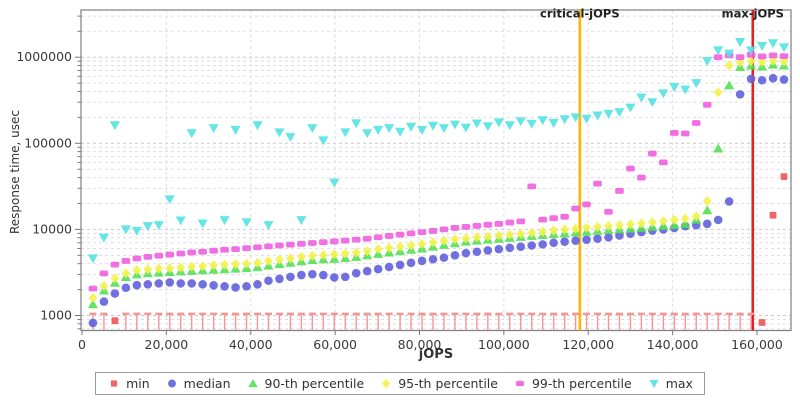 The width and height of the screenshot is (800, 400). Describe the element at coordinates (252, 383) in the screenshot. I see `triangle-up-icon` at that location.